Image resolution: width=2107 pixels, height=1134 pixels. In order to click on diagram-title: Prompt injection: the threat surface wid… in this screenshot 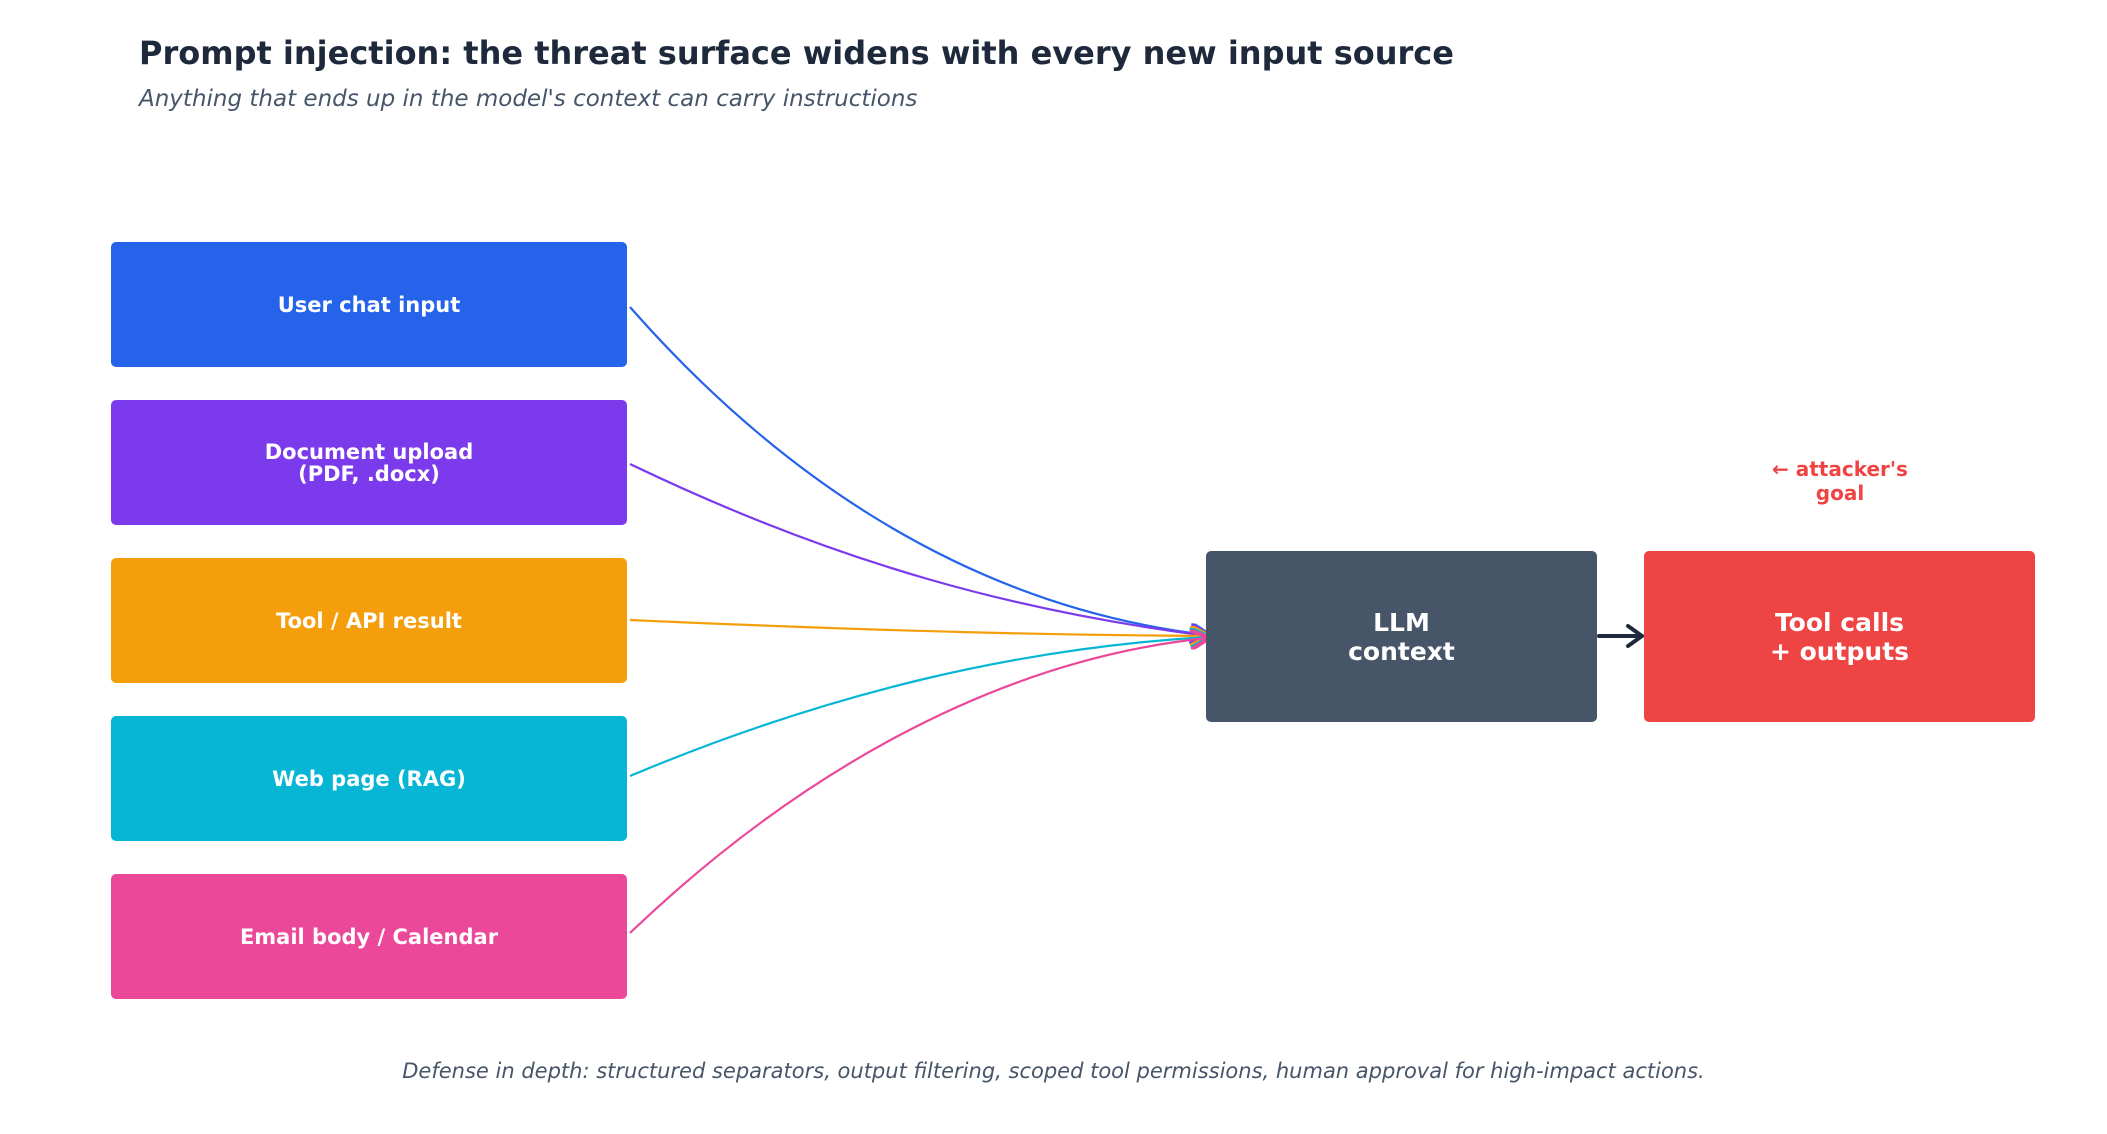, I will do `click(796, 53)`.